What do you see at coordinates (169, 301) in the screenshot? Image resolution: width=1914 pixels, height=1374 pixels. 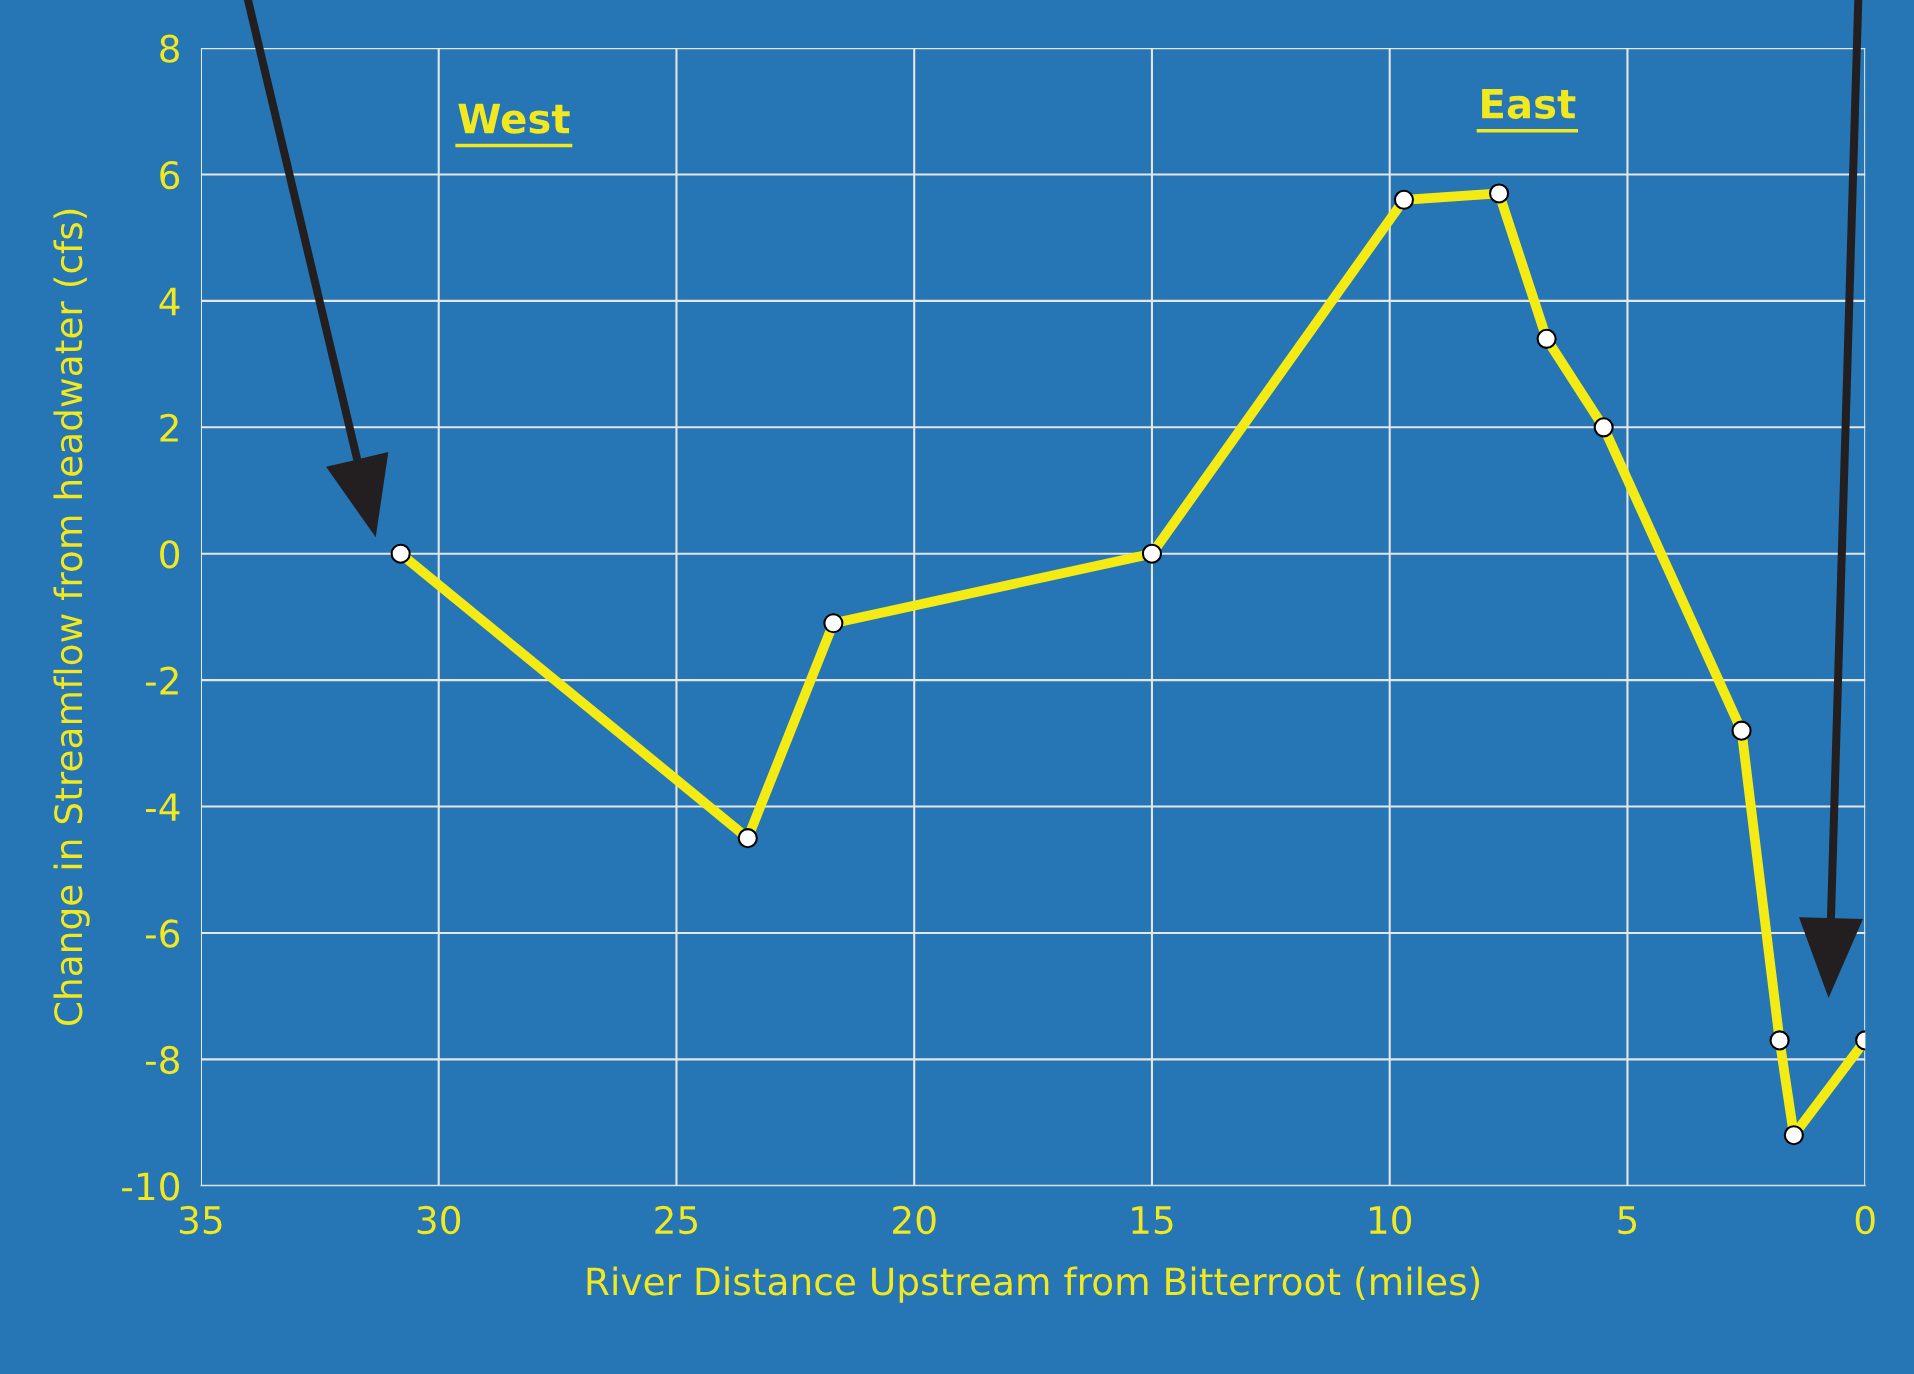 I see `y-tick-label: 4` at bounding box center [169, 301].